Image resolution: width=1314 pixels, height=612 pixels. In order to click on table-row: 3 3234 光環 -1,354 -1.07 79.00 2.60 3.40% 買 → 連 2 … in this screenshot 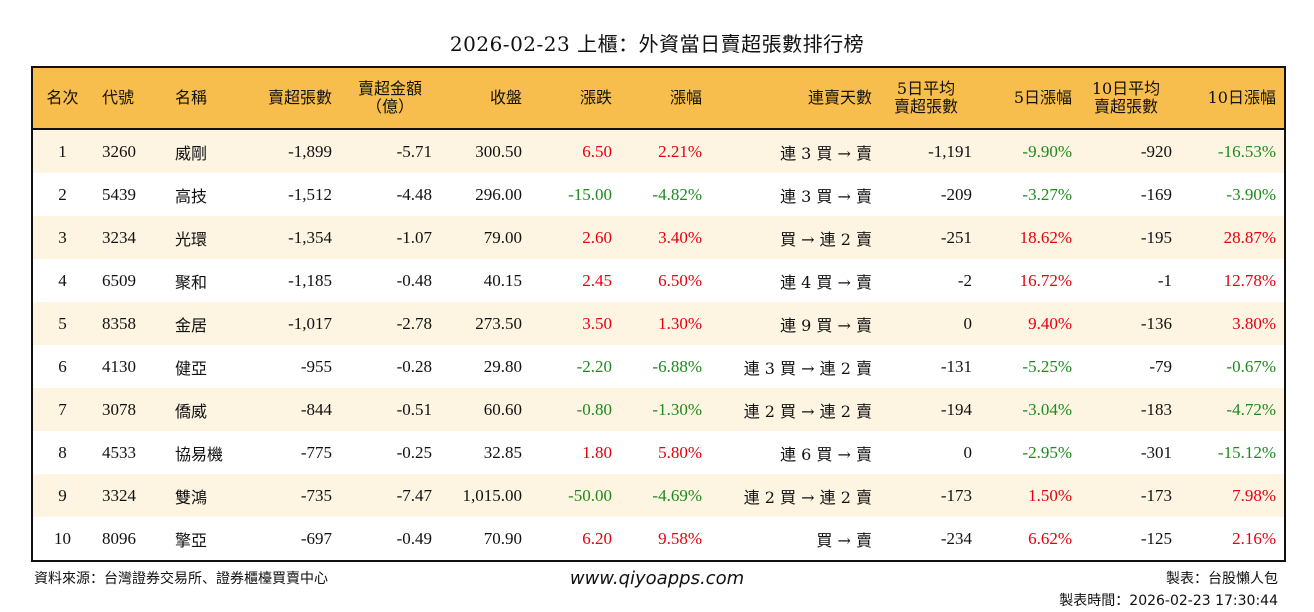, I will do `click(658, 237)`.